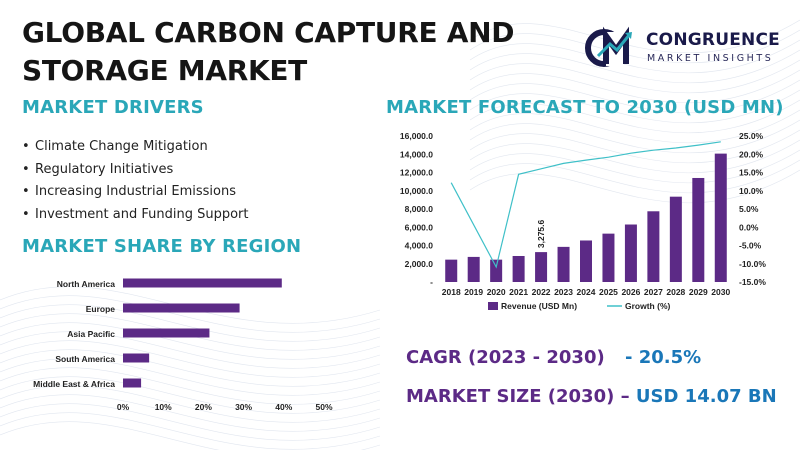 The image size is (800, 450). What do you see at coordinates (86, 284) in the screenshot?
I see `region-category-label: North America` at bounding box center [86, 284].